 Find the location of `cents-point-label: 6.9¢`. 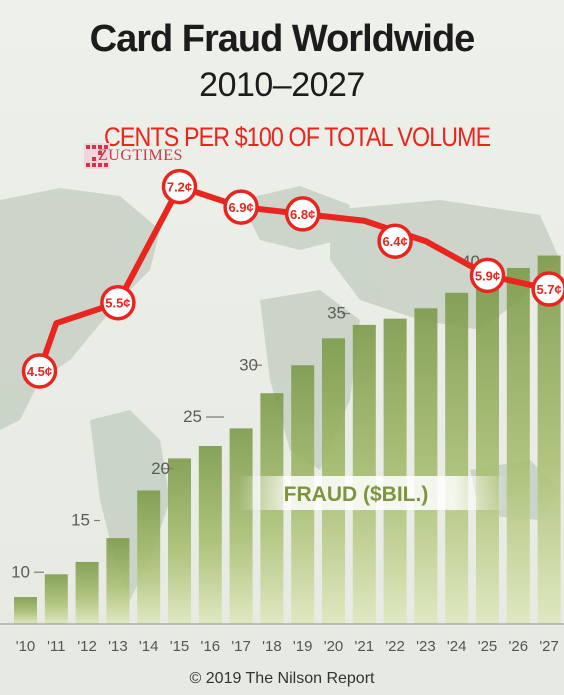

cents-point-label: 6.9¢ is located at coordinates (240, 207).